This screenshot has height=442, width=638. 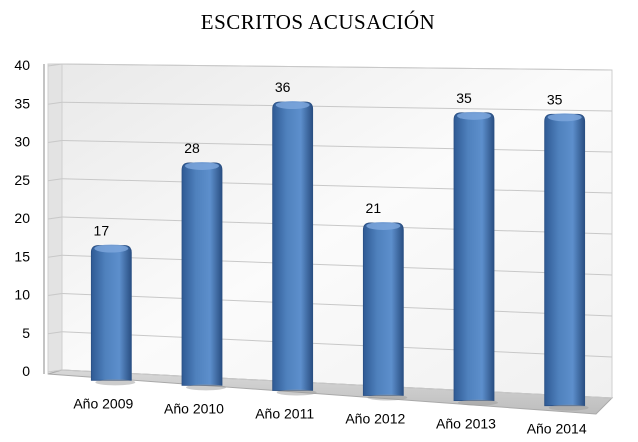 What do you see at coordinates (192, 148) in the screenshot?
I see `data-label: 28` at bounding box center [192, 148].